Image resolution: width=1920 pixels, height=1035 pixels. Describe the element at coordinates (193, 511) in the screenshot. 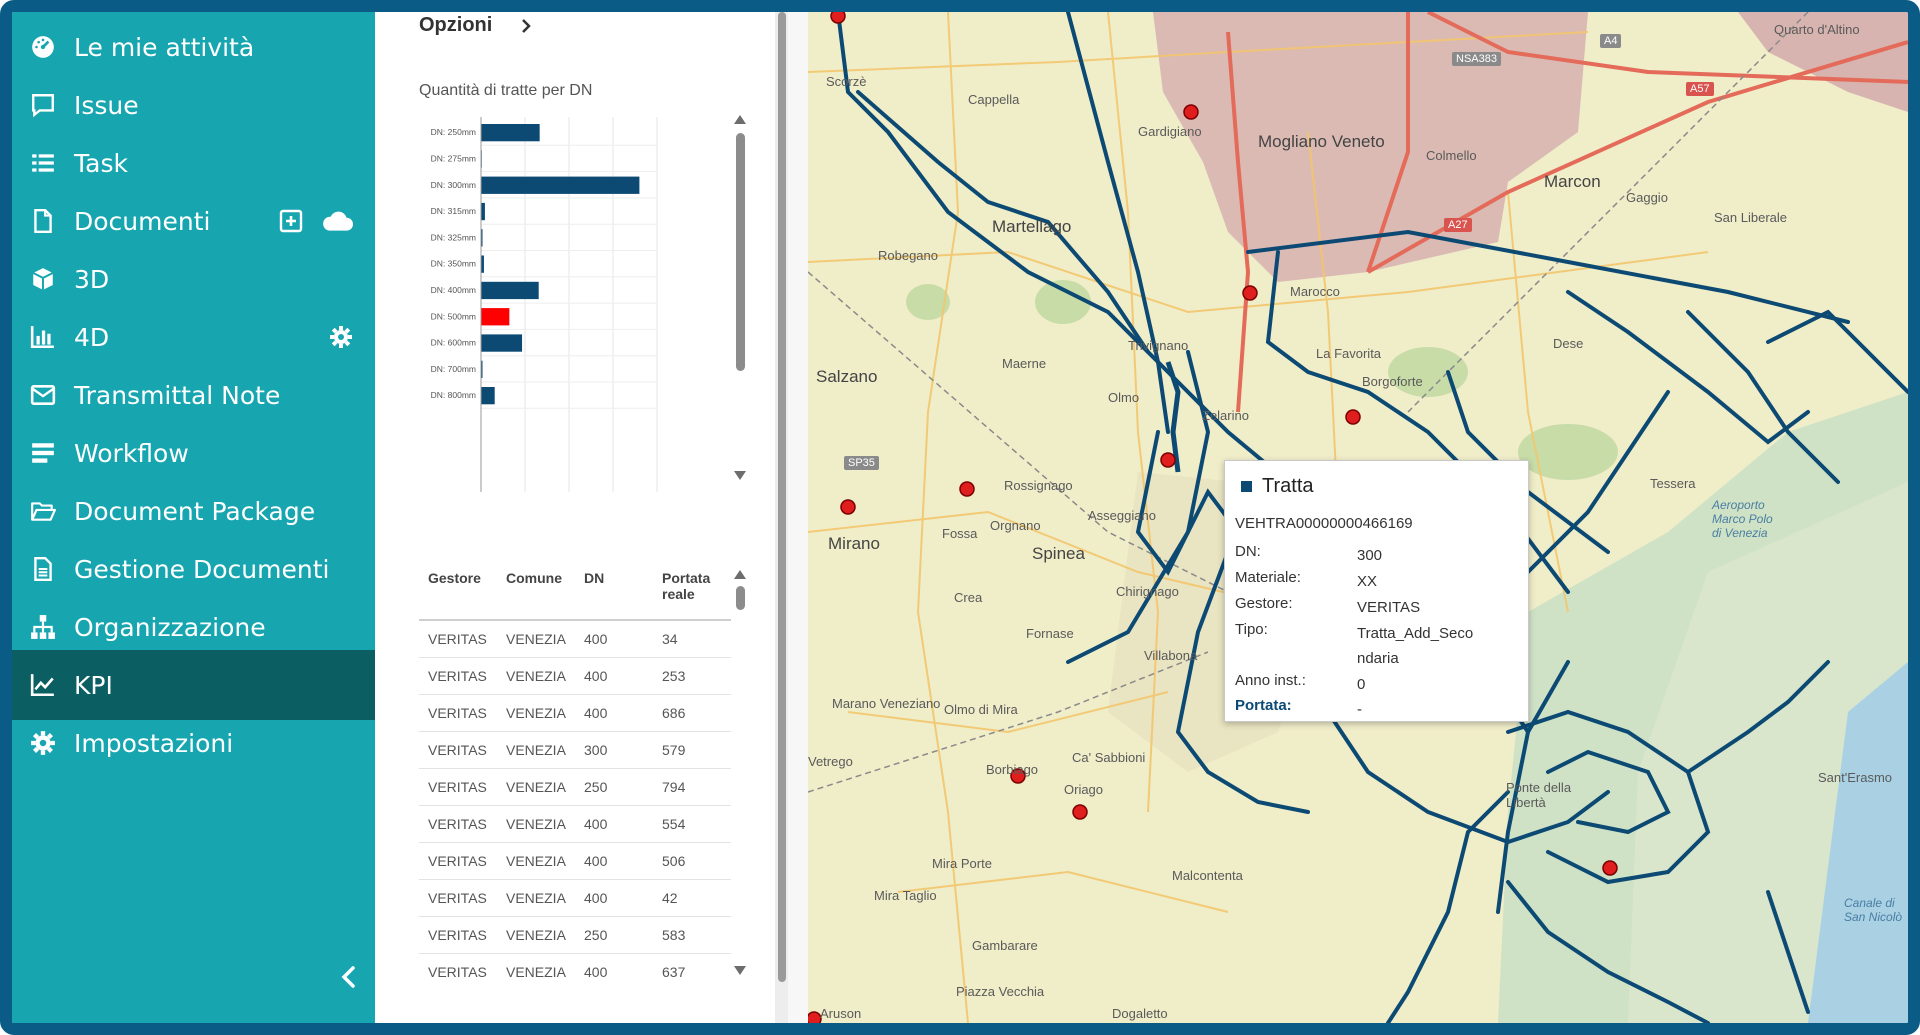

I see `sidebar-item-document-package: Document Package` at that location.